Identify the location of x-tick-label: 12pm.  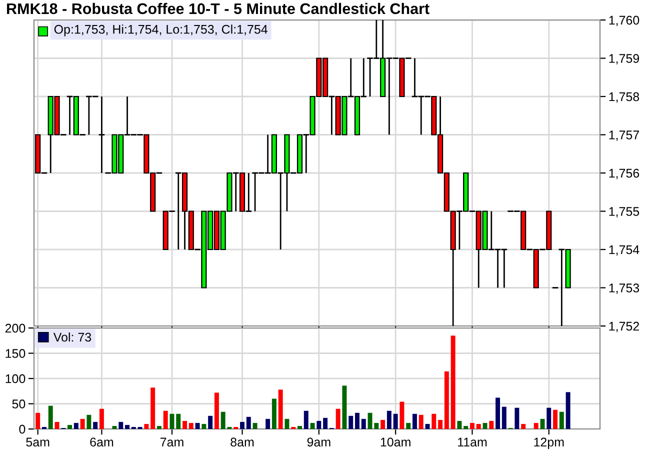
(549, 443).